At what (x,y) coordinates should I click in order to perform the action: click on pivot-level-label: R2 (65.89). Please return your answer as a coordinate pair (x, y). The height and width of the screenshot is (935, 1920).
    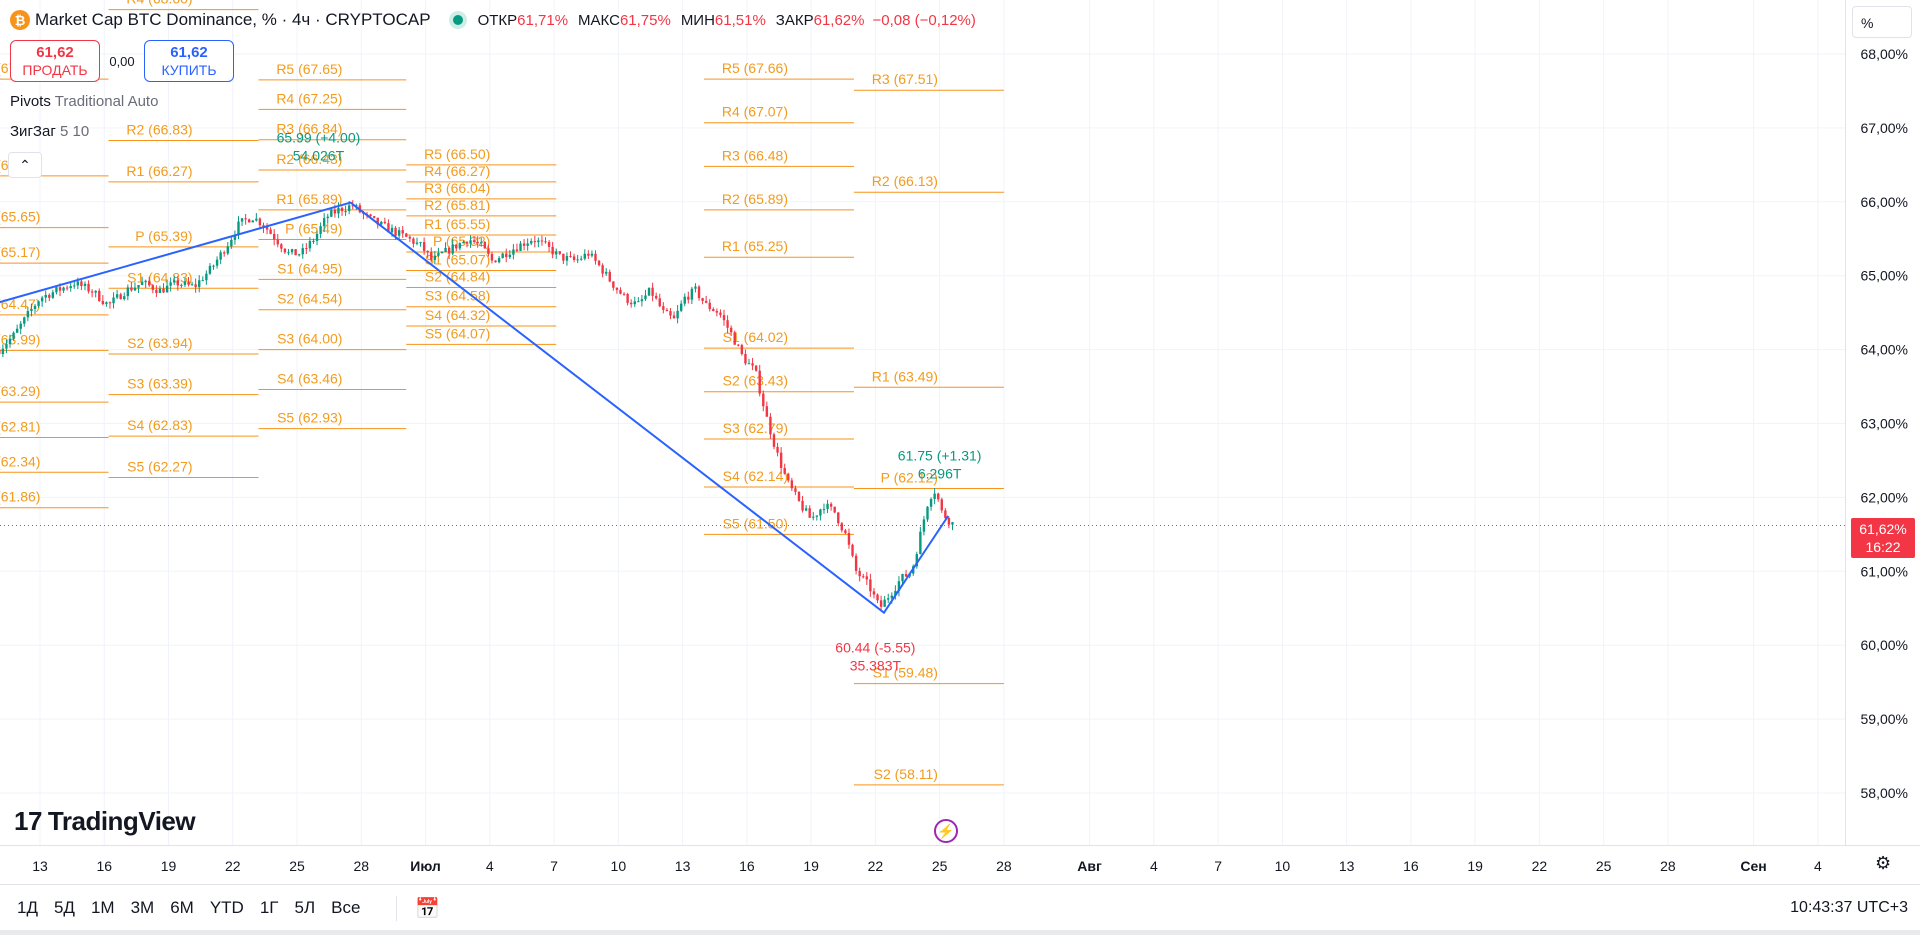
    Looking at the image, I should click on (755, 199).